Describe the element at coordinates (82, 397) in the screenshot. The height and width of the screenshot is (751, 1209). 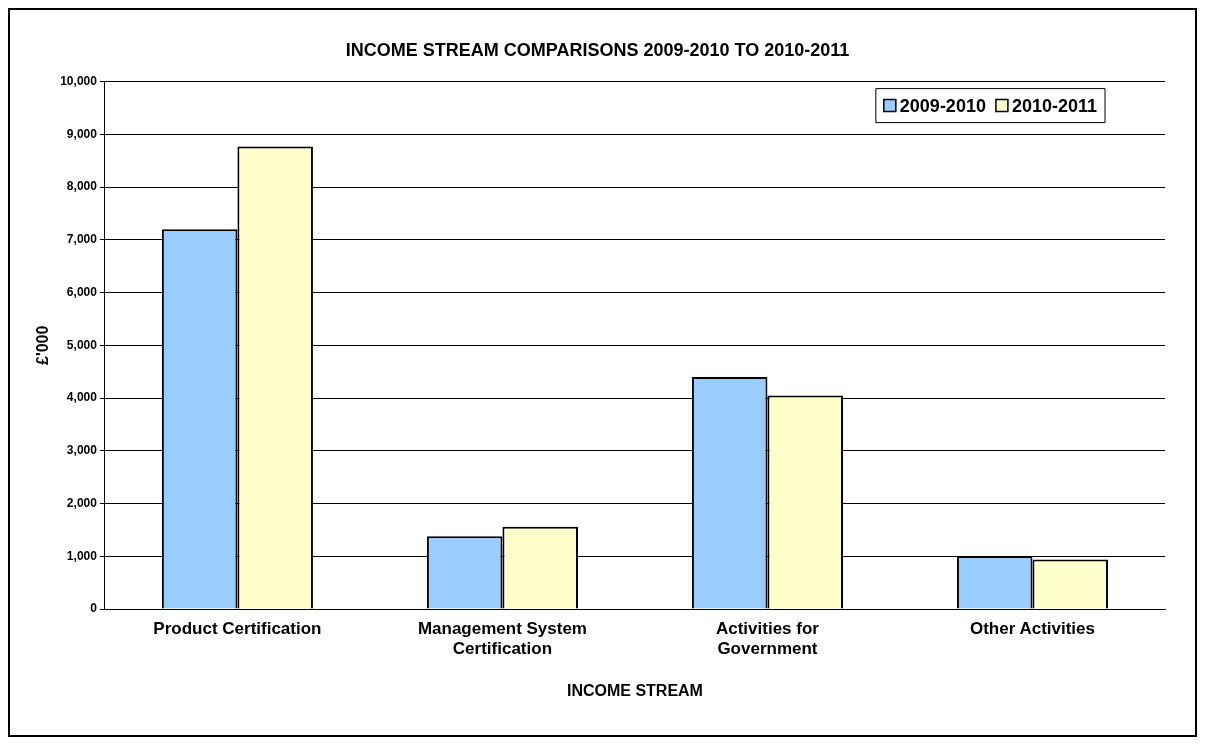
I see `y-tick-label: 4,000` at that location.